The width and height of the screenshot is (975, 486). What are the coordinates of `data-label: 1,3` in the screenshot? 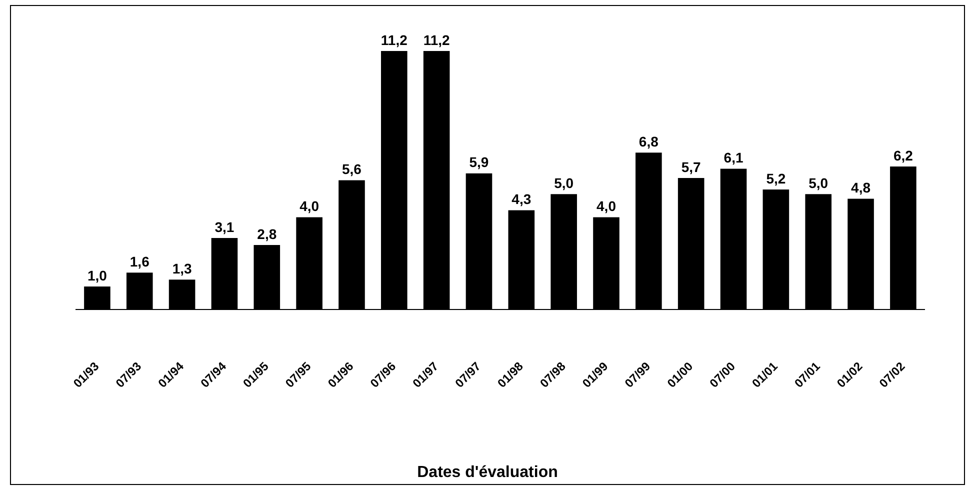 It's located at (182, 268).